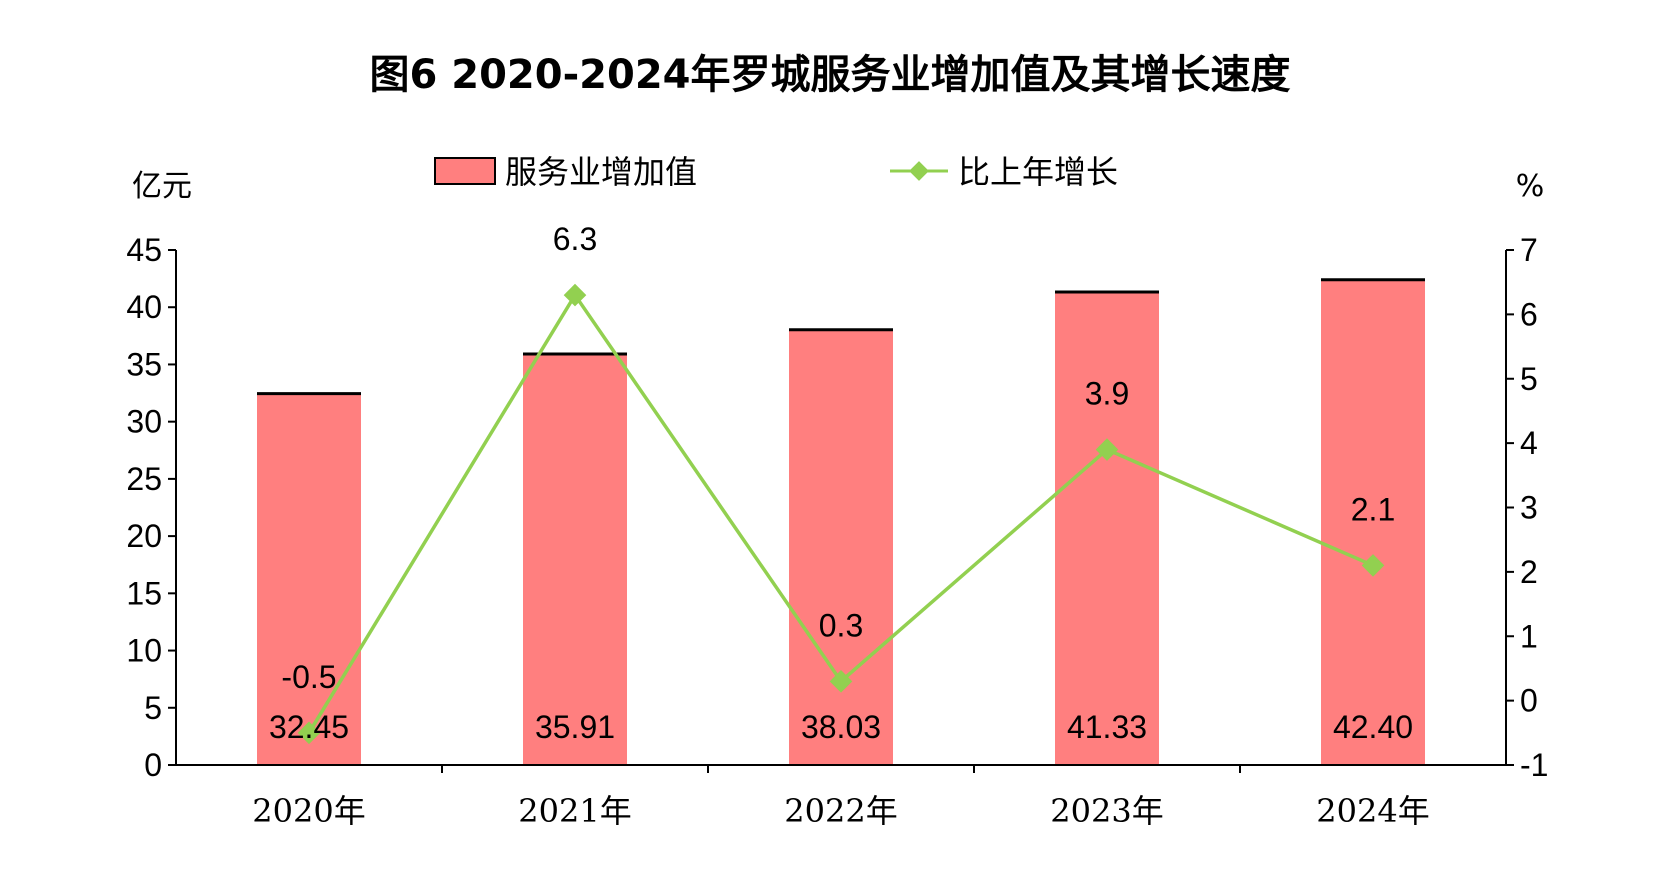  What do you see at coordinates (919, 171) in the screenshot?
I see `legend-marker-icon` at bounding box center [919, 171].